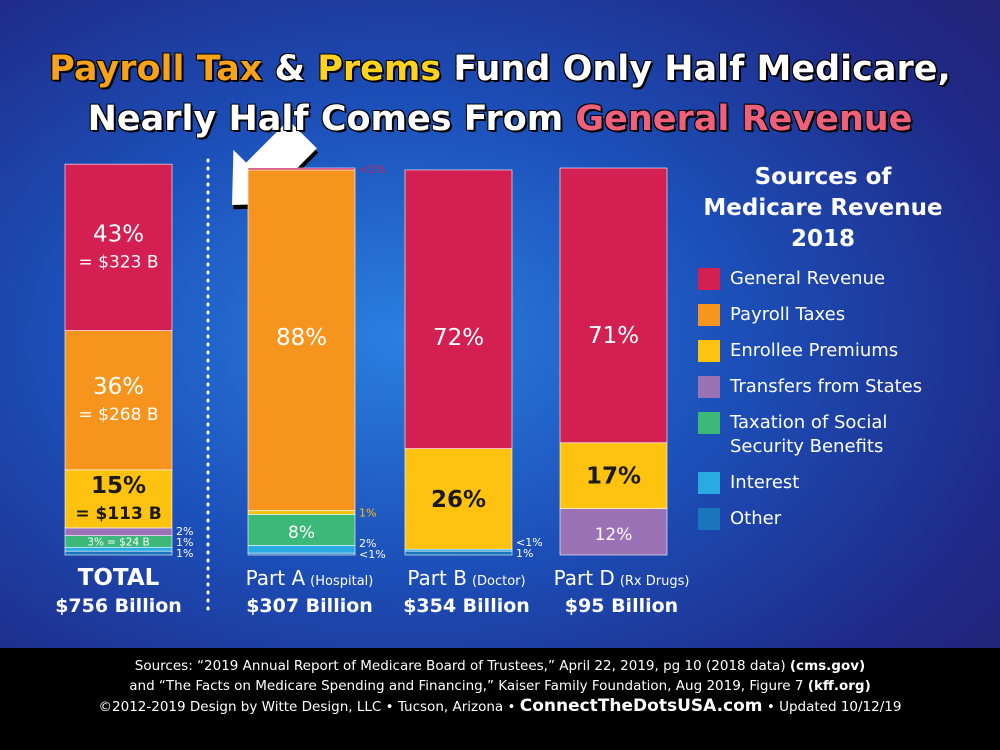 The image size is (1000, 750). What do you see at coordinates (765, 482) in the screenshot?
I see `legend-label: Interest` at bounding box center [765, 482].